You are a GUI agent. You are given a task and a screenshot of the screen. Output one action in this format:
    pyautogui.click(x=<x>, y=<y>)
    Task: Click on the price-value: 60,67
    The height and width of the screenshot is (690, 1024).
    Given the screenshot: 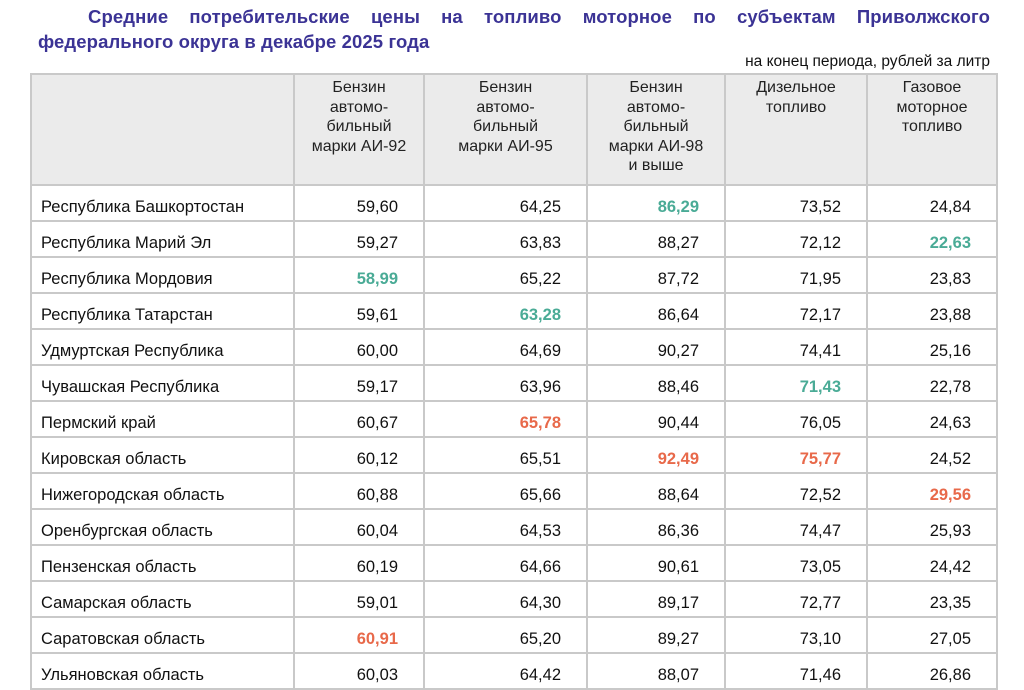 What is the action you would take?
    pyautogui.click(x=377, y=423)
    